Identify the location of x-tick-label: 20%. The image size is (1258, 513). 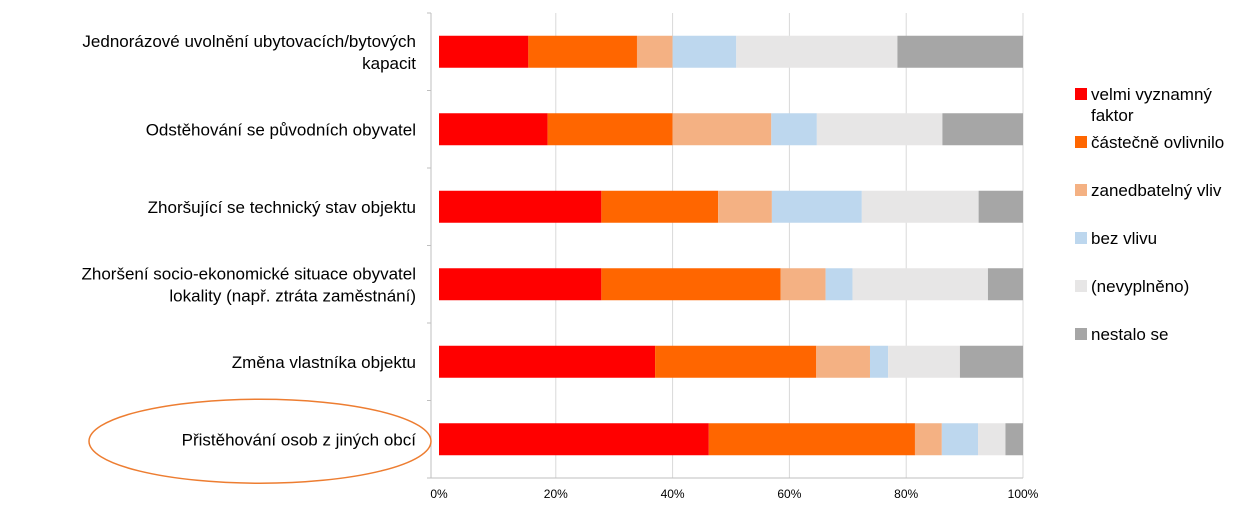
(556, 494).